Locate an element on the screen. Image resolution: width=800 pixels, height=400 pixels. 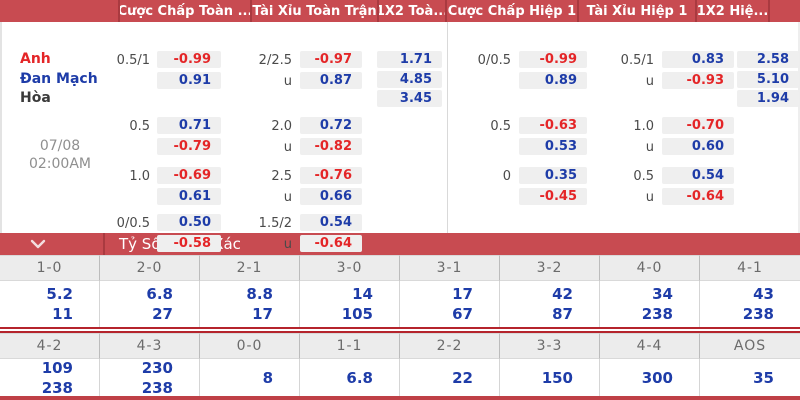
score-label: AOS is located at coordinates (750, 346).